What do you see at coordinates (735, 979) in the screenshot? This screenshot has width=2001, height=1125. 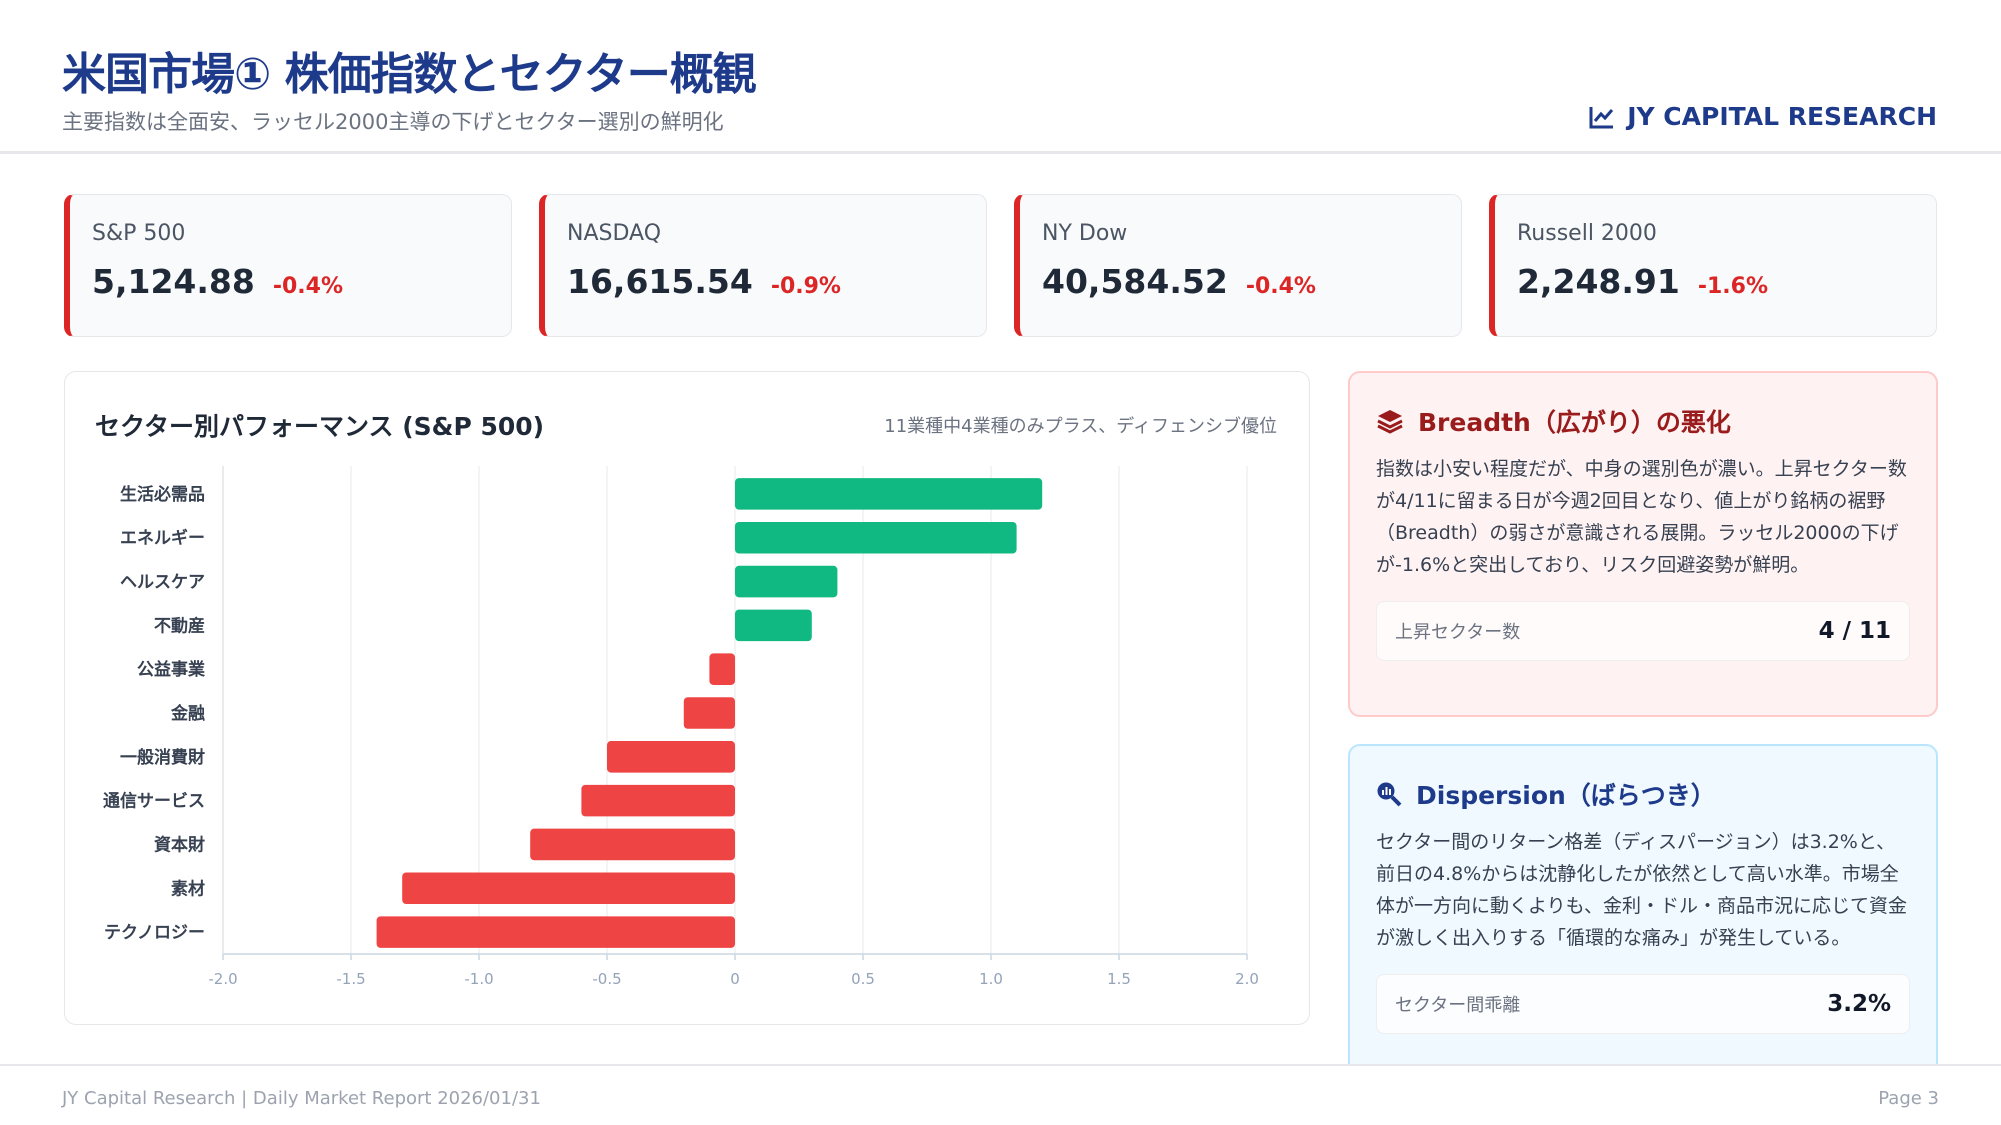 I see `x-tick-label: 0` at bounding box center [735, 979].